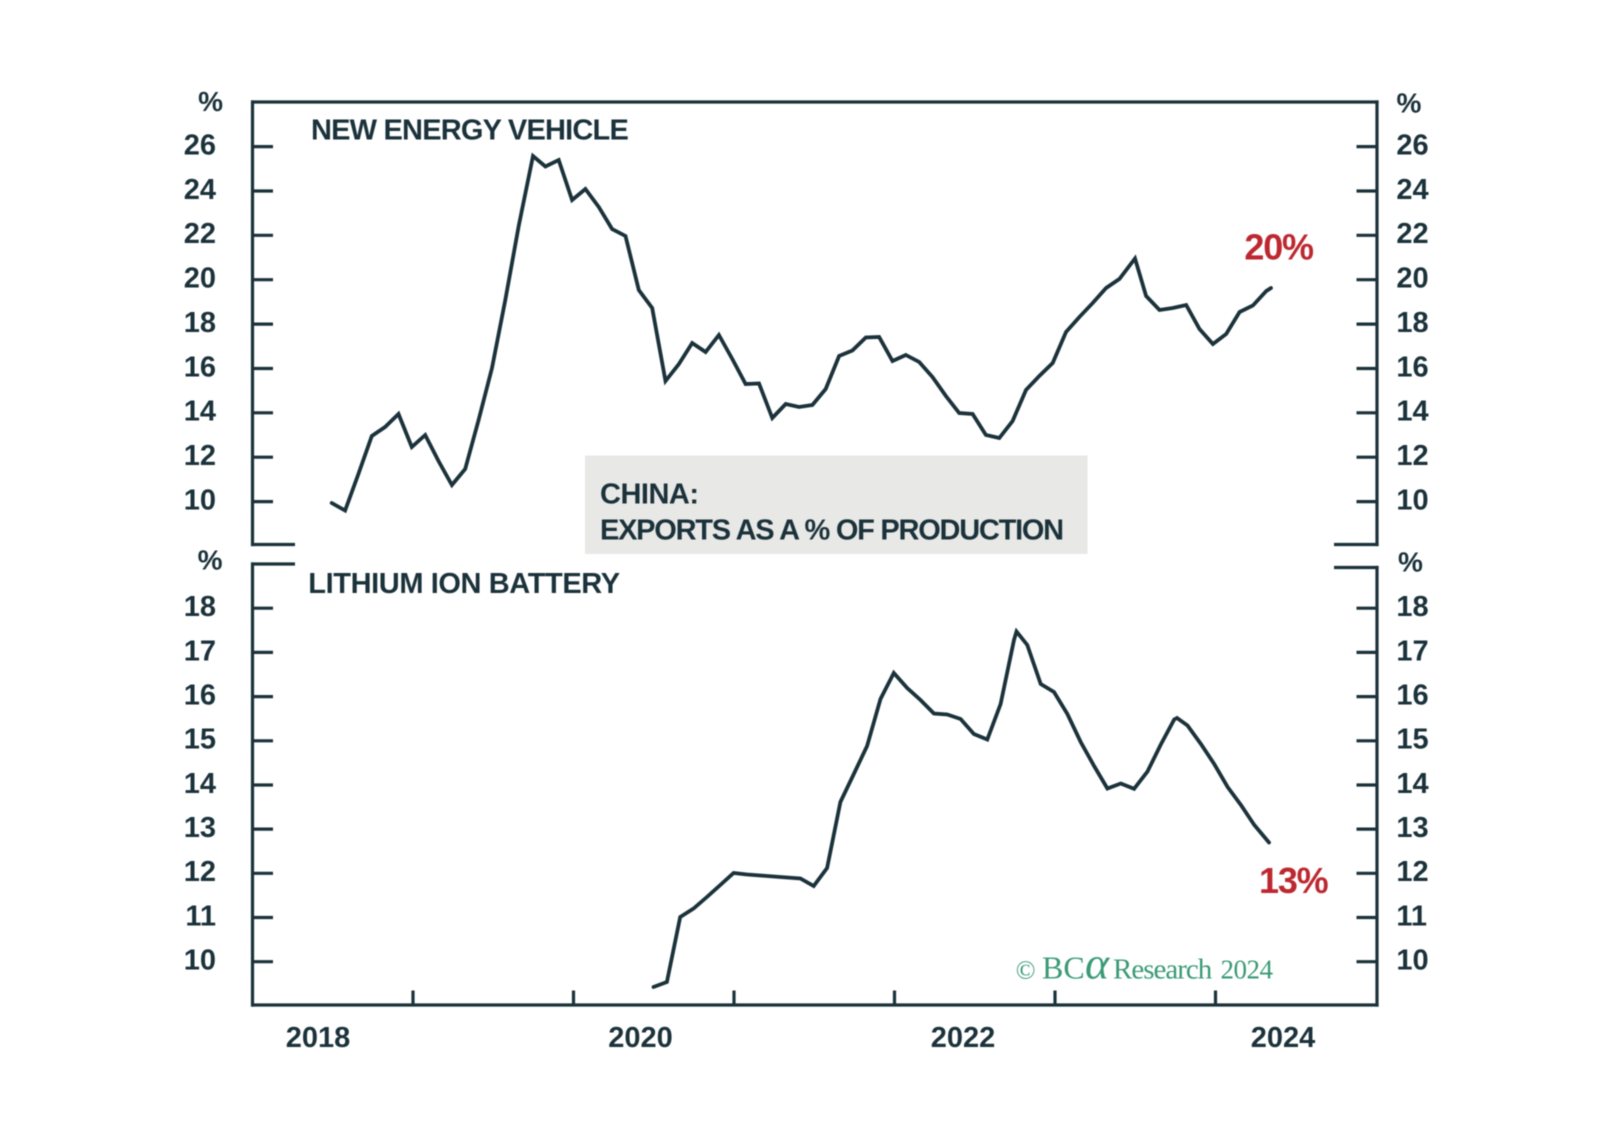 The width and height of the screenshot is (1598, 1144). I want to click on svg-text: EXPORTS AS A % OF PRODUCTION, so click(831, 531).